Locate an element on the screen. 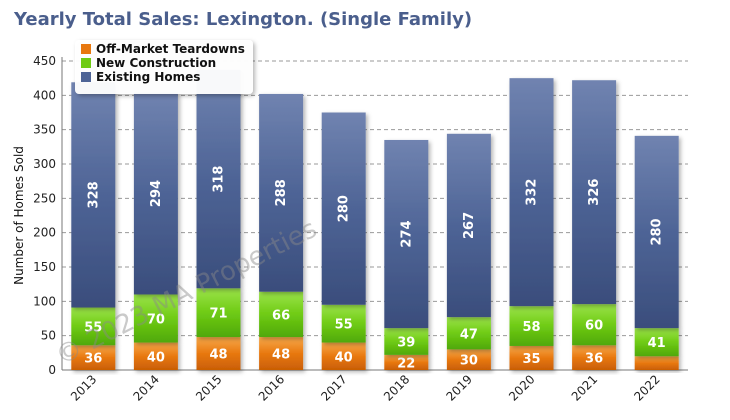  data-label: 30 is located at coordinates (469, 361).